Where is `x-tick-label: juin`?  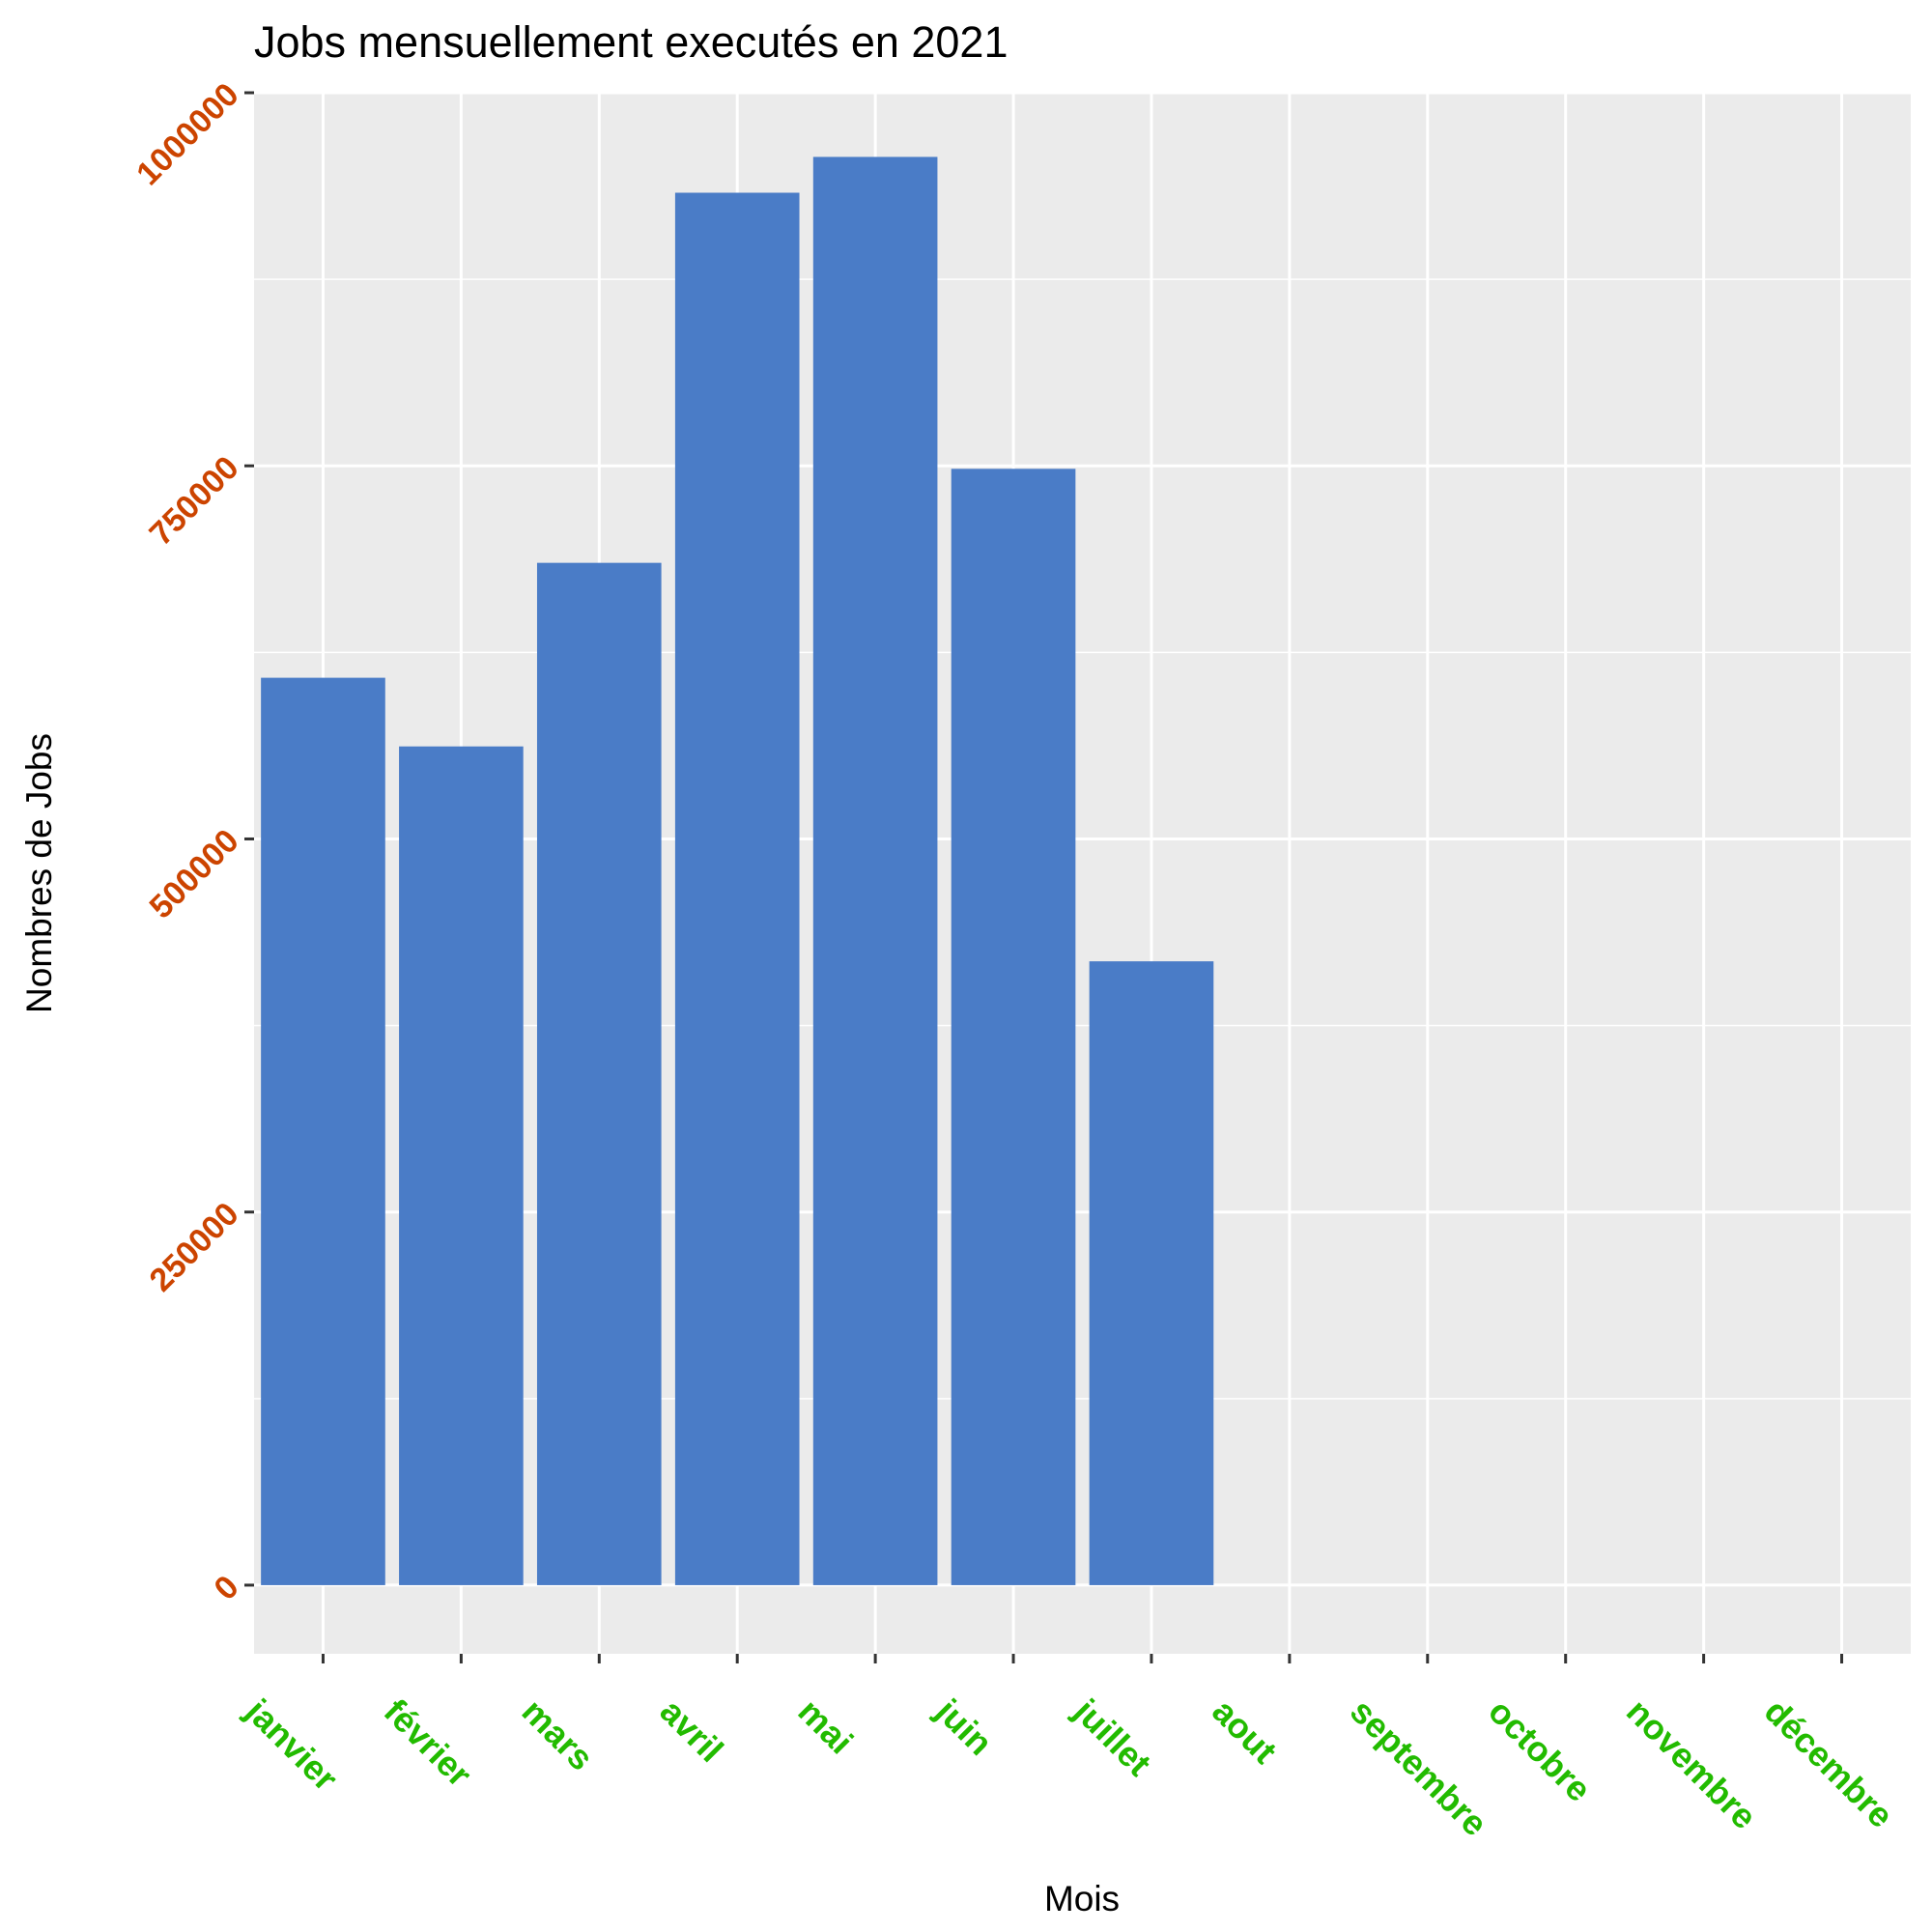
x-tick-label: juin is located at coordinates (964, 1726).